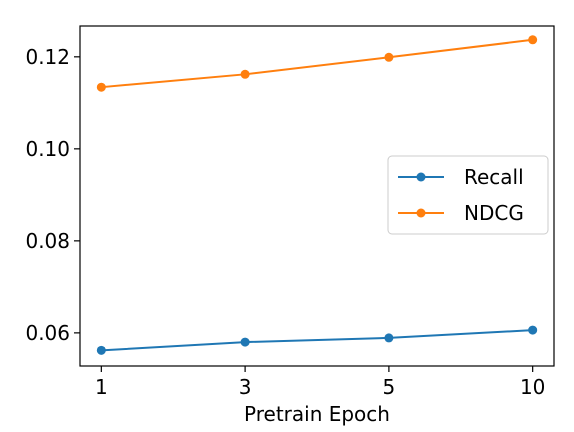  I want to click on x-tick-label-3: 10, so click(532, 387).